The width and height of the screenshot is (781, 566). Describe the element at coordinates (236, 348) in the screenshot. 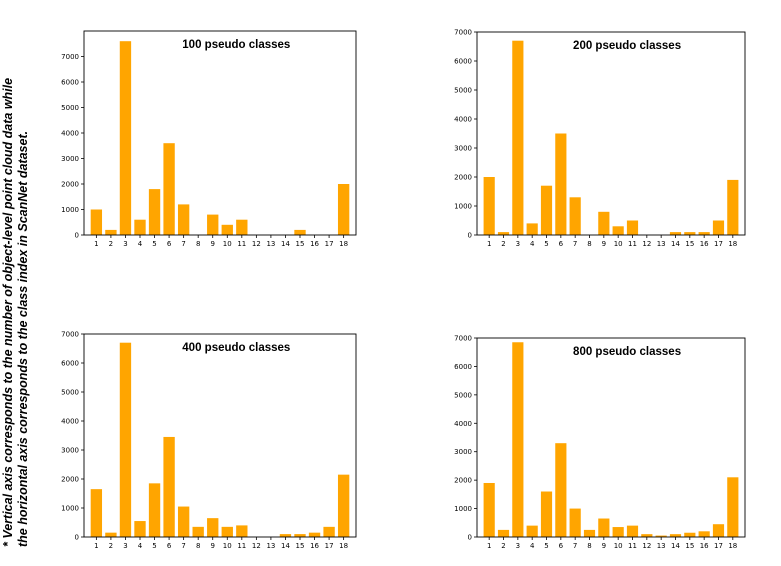

I see `chart-title: 400 pseudo classes` at that location.